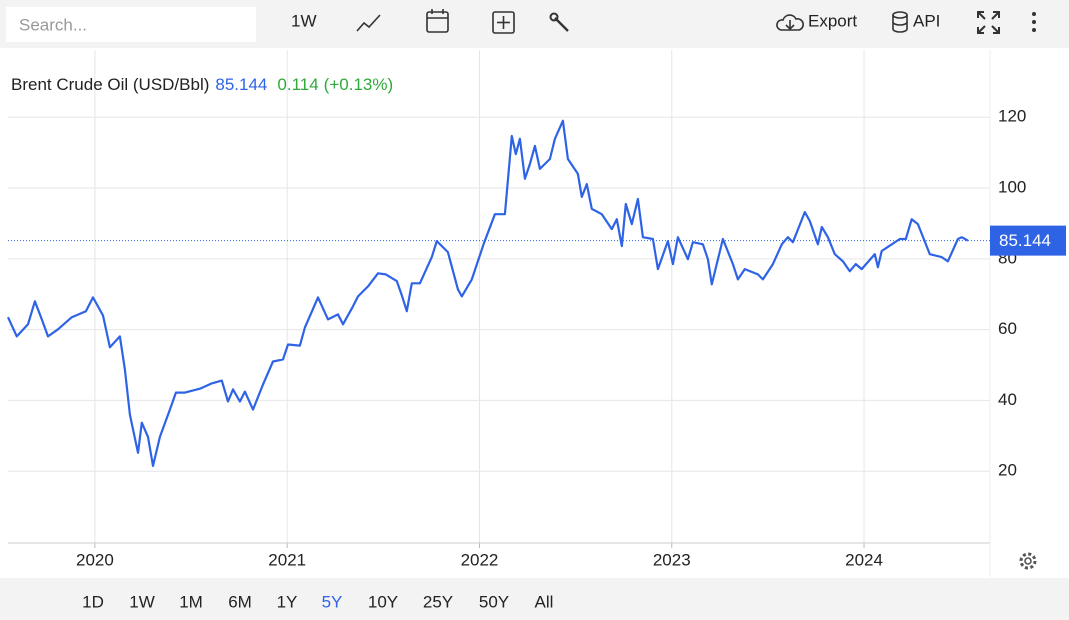 The height and width of the screenshot is (620, 1069). Describe the element at coordinates (1034, 22) in the screenshot. I see `menu-icon` at that location.